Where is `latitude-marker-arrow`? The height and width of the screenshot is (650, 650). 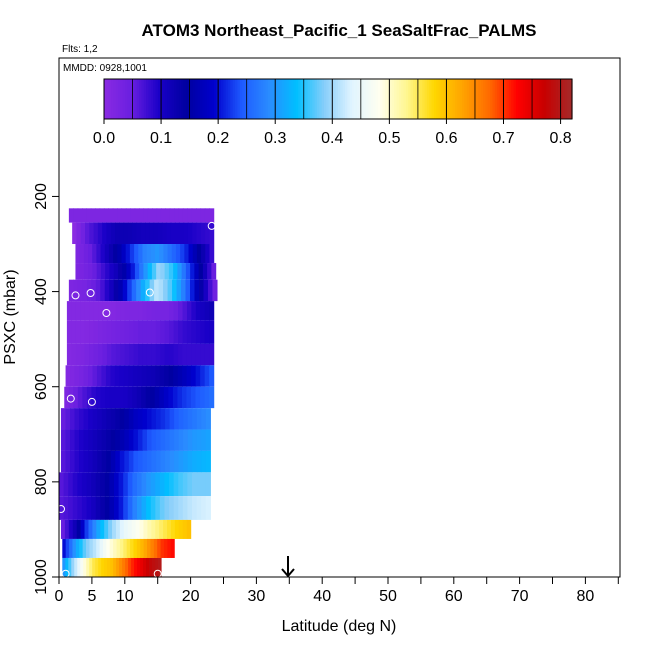 latitude-marker-arrow is located at coordinates (288, 567).